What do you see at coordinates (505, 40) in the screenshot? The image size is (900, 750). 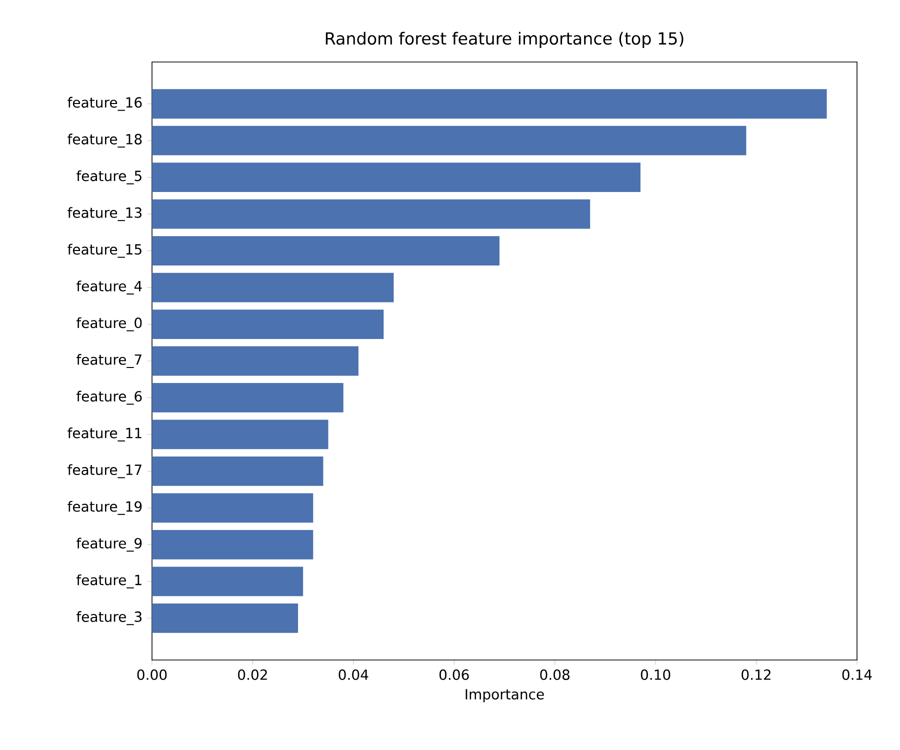 I see `chart-title: Random forest feature importance (top 15)` at bounding box center [505, 40].